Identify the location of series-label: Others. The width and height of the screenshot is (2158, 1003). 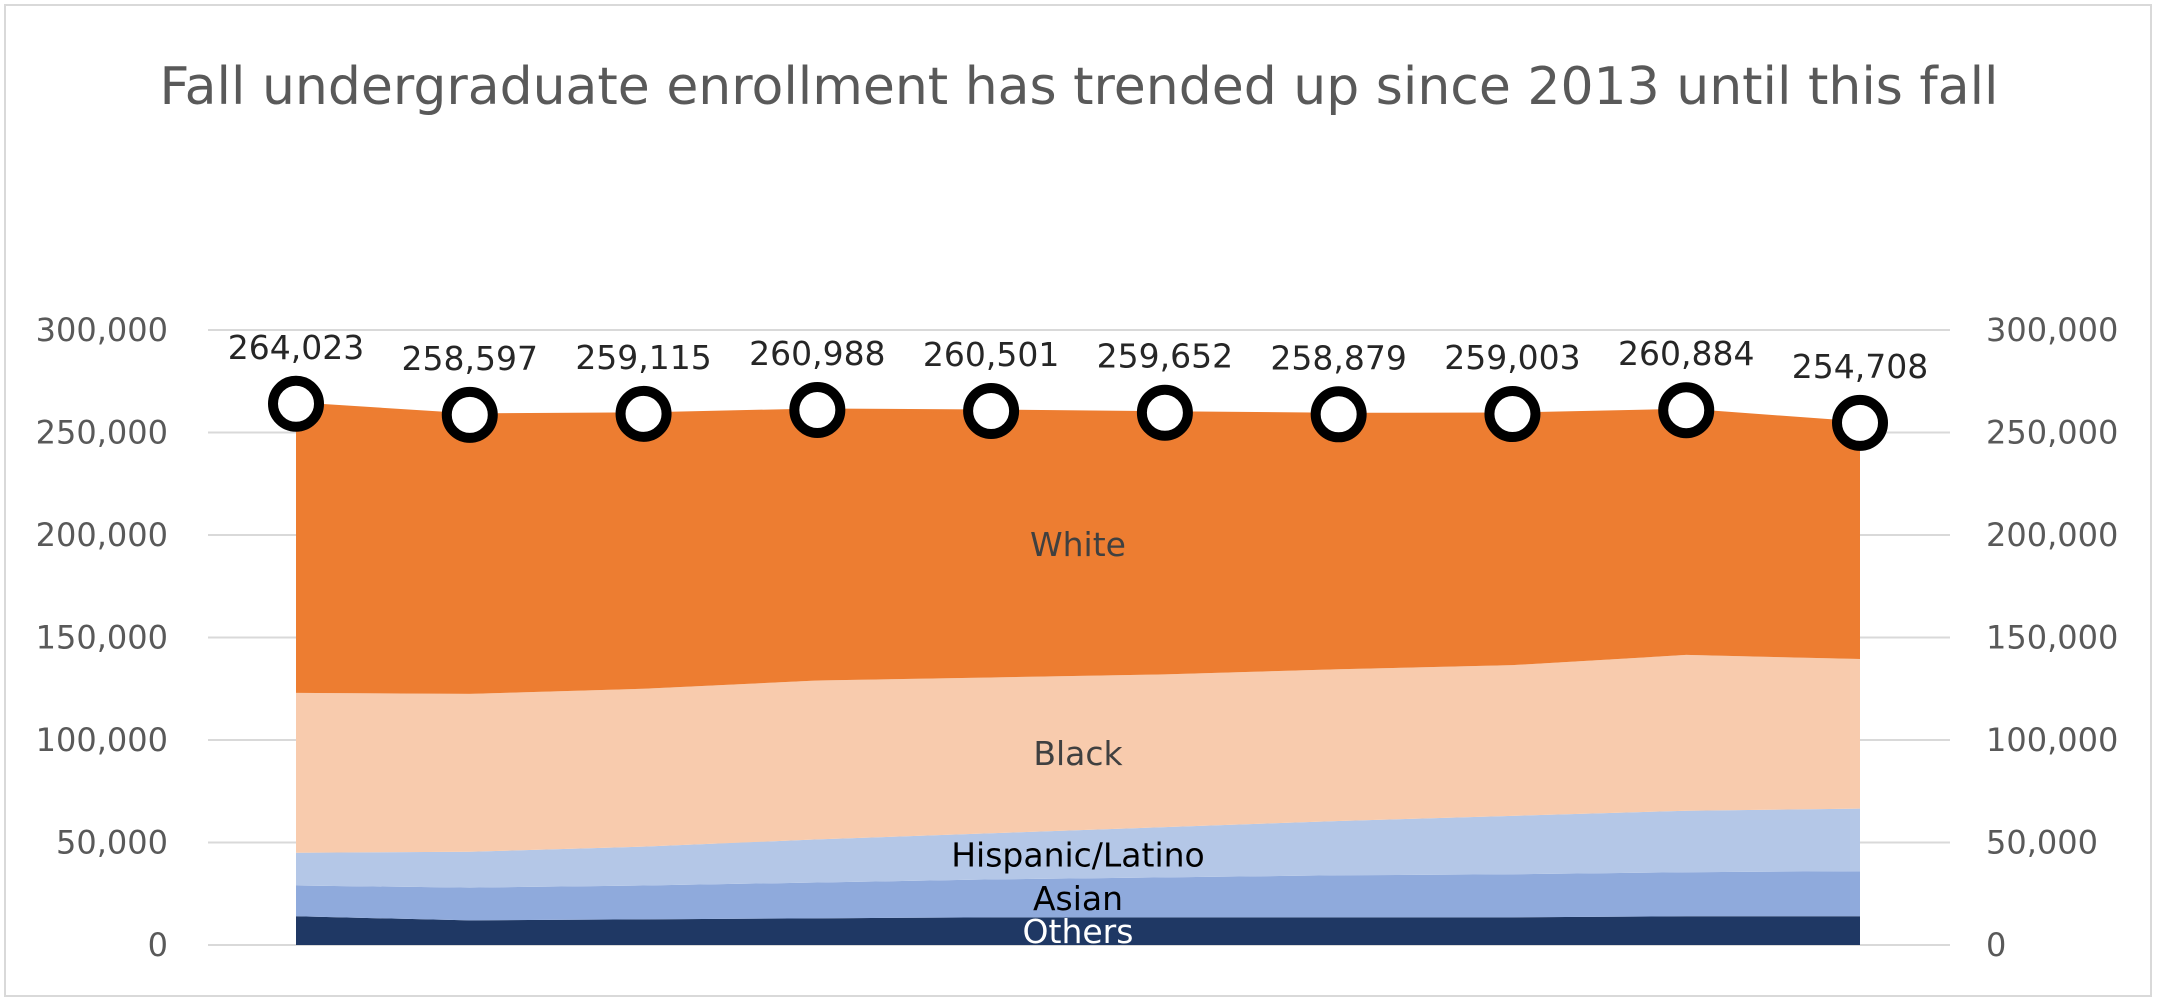
(1078, 931).